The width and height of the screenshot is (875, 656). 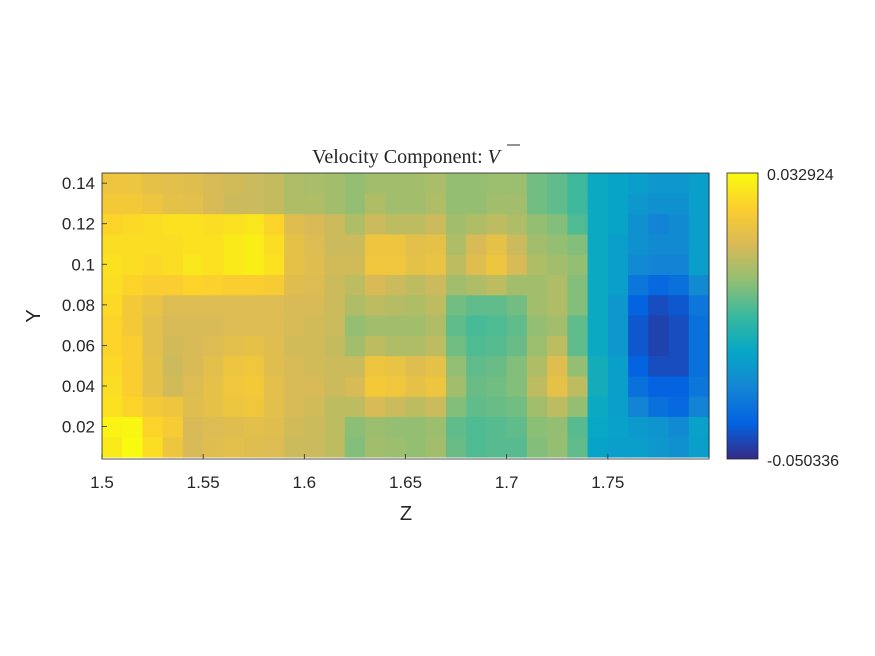 What do you see at coordinates (78, 224) in the screenshot?
I see `y-tick-label: 0.12` at bounding box center [78, 224].